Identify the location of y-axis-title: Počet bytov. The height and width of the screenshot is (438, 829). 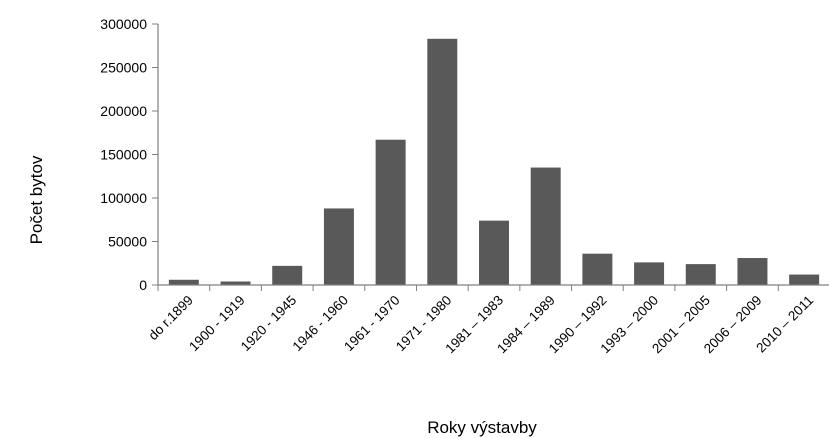
(36, 199).